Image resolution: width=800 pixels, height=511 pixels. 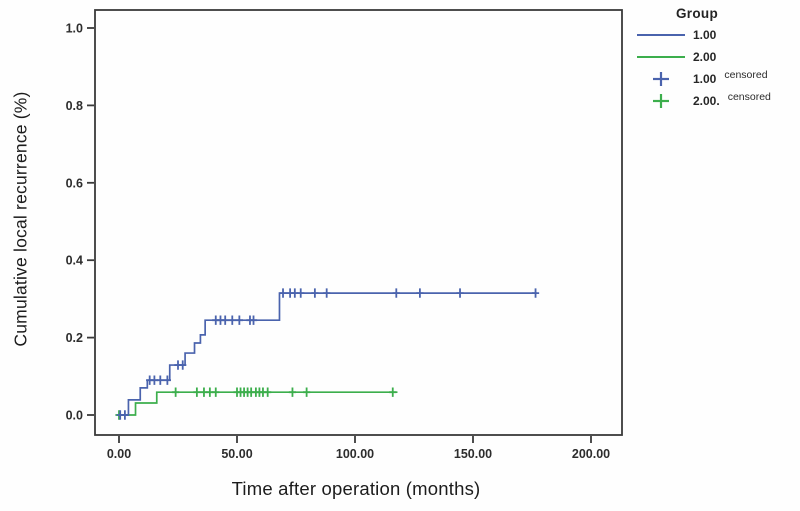 What do you see at coordinates (718, 79) in the screenshot?
I see `legend-item-group1-censored: 1.00 censored` at bounding box center [718, 79].